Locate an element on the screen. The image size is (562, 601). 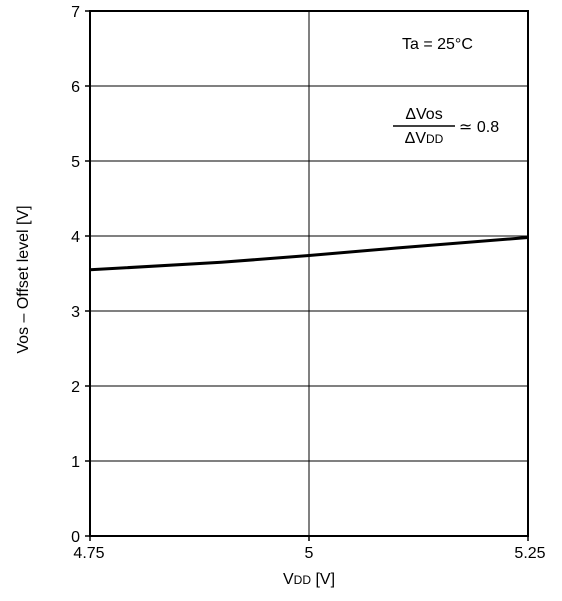
y-tick-label: 5 is located at coordinates (75, 162).